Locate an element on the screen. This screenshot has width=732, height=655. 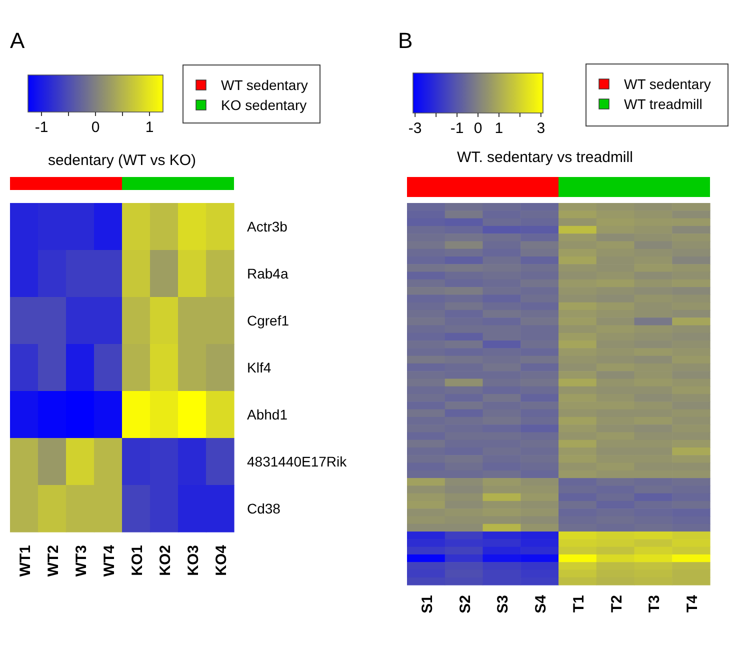
x-tick-label: WT4 is located at coordinates (109, 560).